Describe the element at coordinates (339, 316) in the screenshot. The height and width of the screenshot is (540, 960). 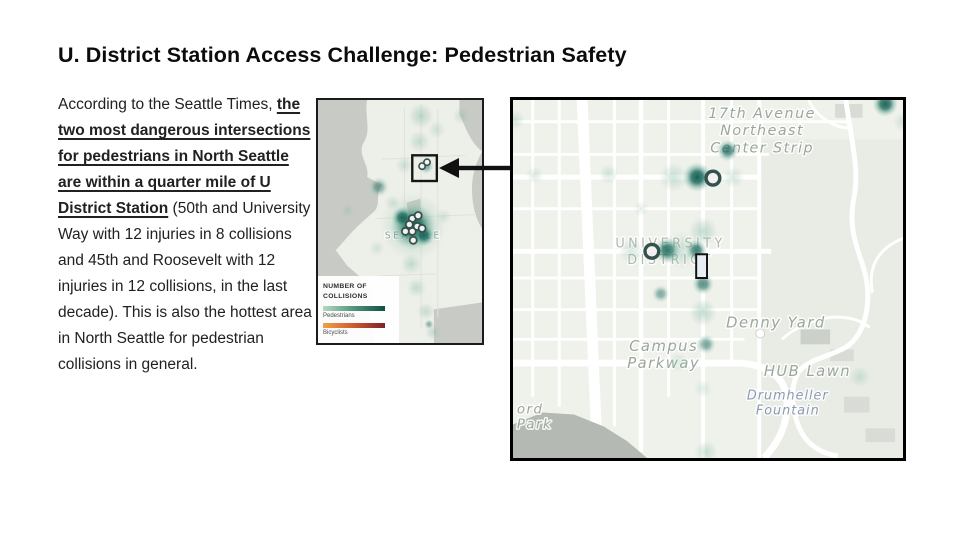
I see `pedestrian-legend-label: Pedestrians` at that location.